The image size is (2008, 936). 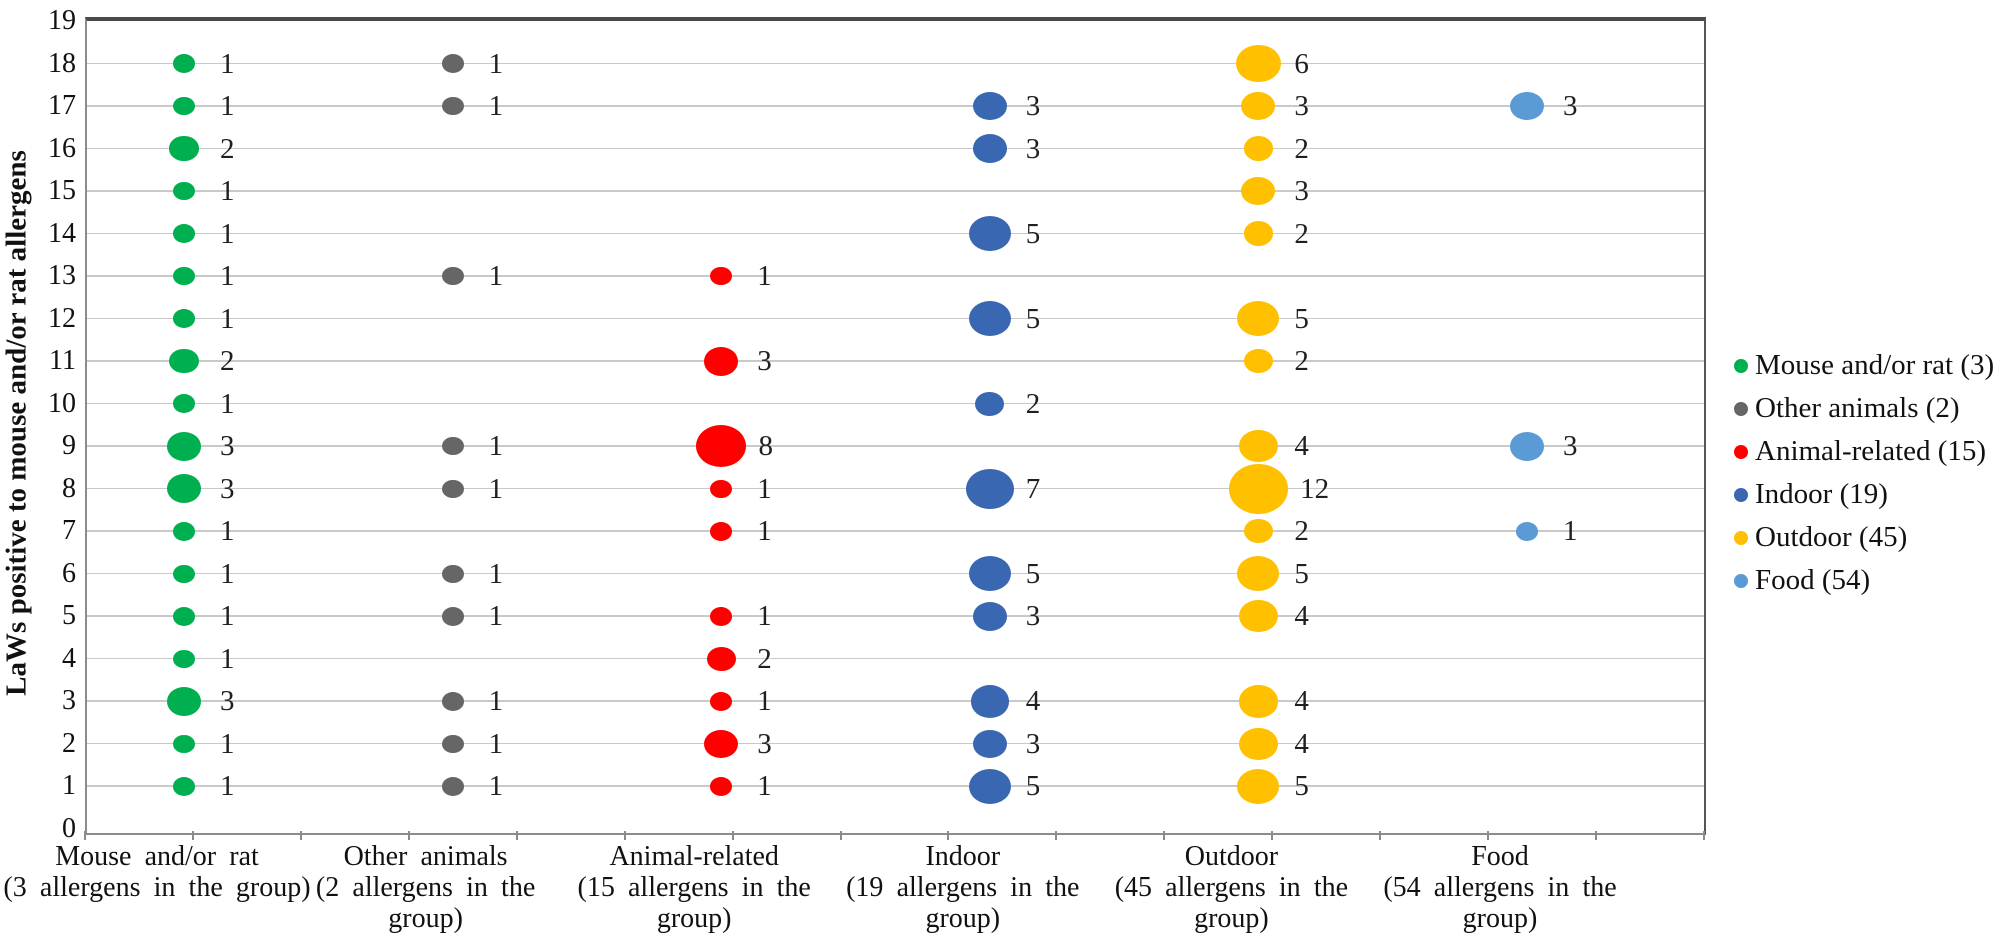 I want to click on x-axis-category-label: Other animals (2 allergens in the group), so click(x=426, y=887).